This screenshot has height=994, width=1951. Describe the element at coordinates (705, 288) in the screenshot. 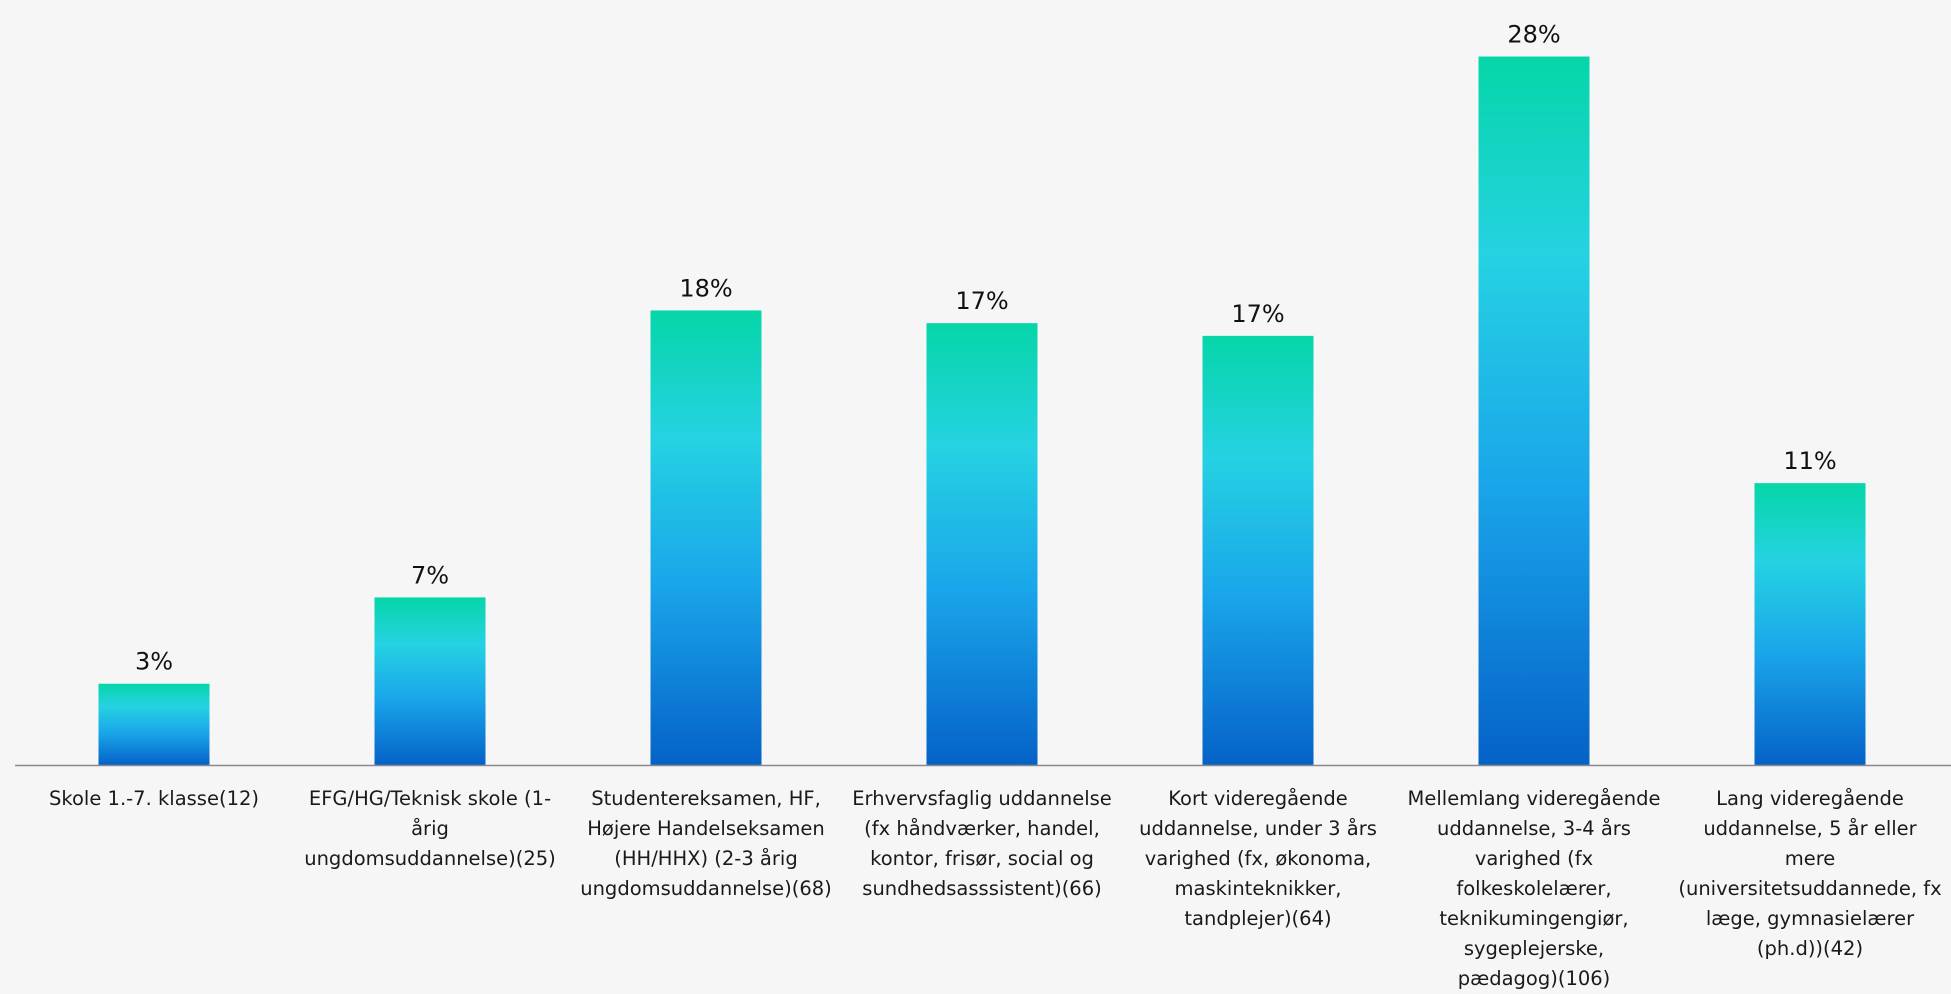

I see `data-label-3: 18%` at that location.